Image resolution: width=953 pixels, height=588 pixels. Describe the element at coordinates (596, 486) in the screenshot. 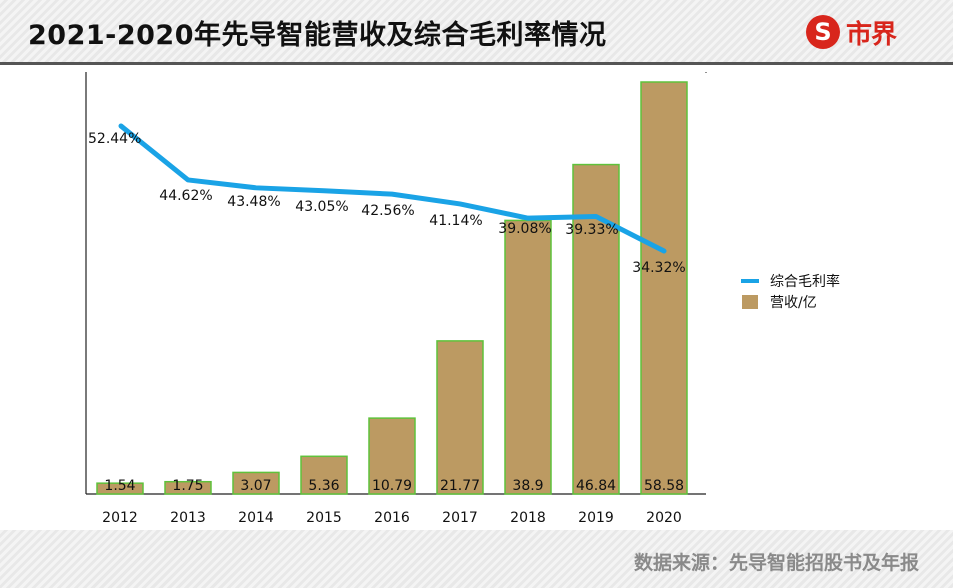

I see `revenue-value-label: 46.84` at that location.